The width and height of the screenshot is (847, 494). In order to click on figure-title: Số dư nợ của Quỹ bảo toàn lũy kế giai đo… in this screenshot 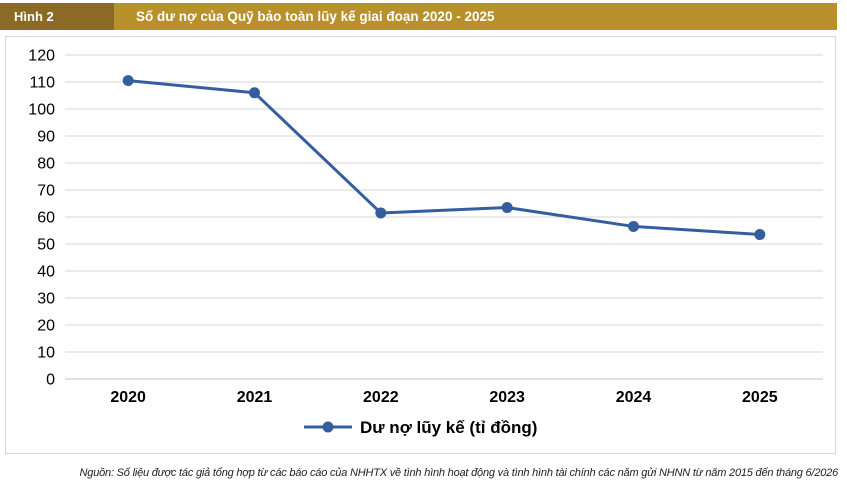, I will do `click(315, 16)`.